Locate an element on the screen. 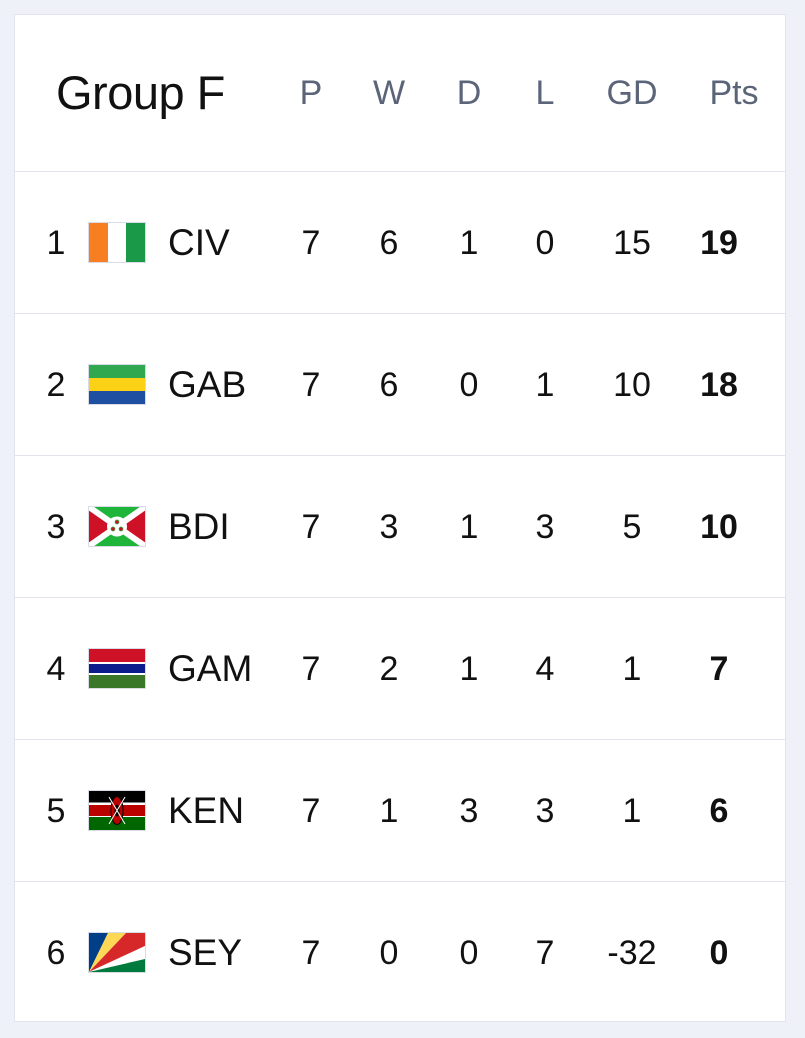 This screenshot has height=1038, width=805. goal-difference-value: 10 is located at coordinates (632, 385).